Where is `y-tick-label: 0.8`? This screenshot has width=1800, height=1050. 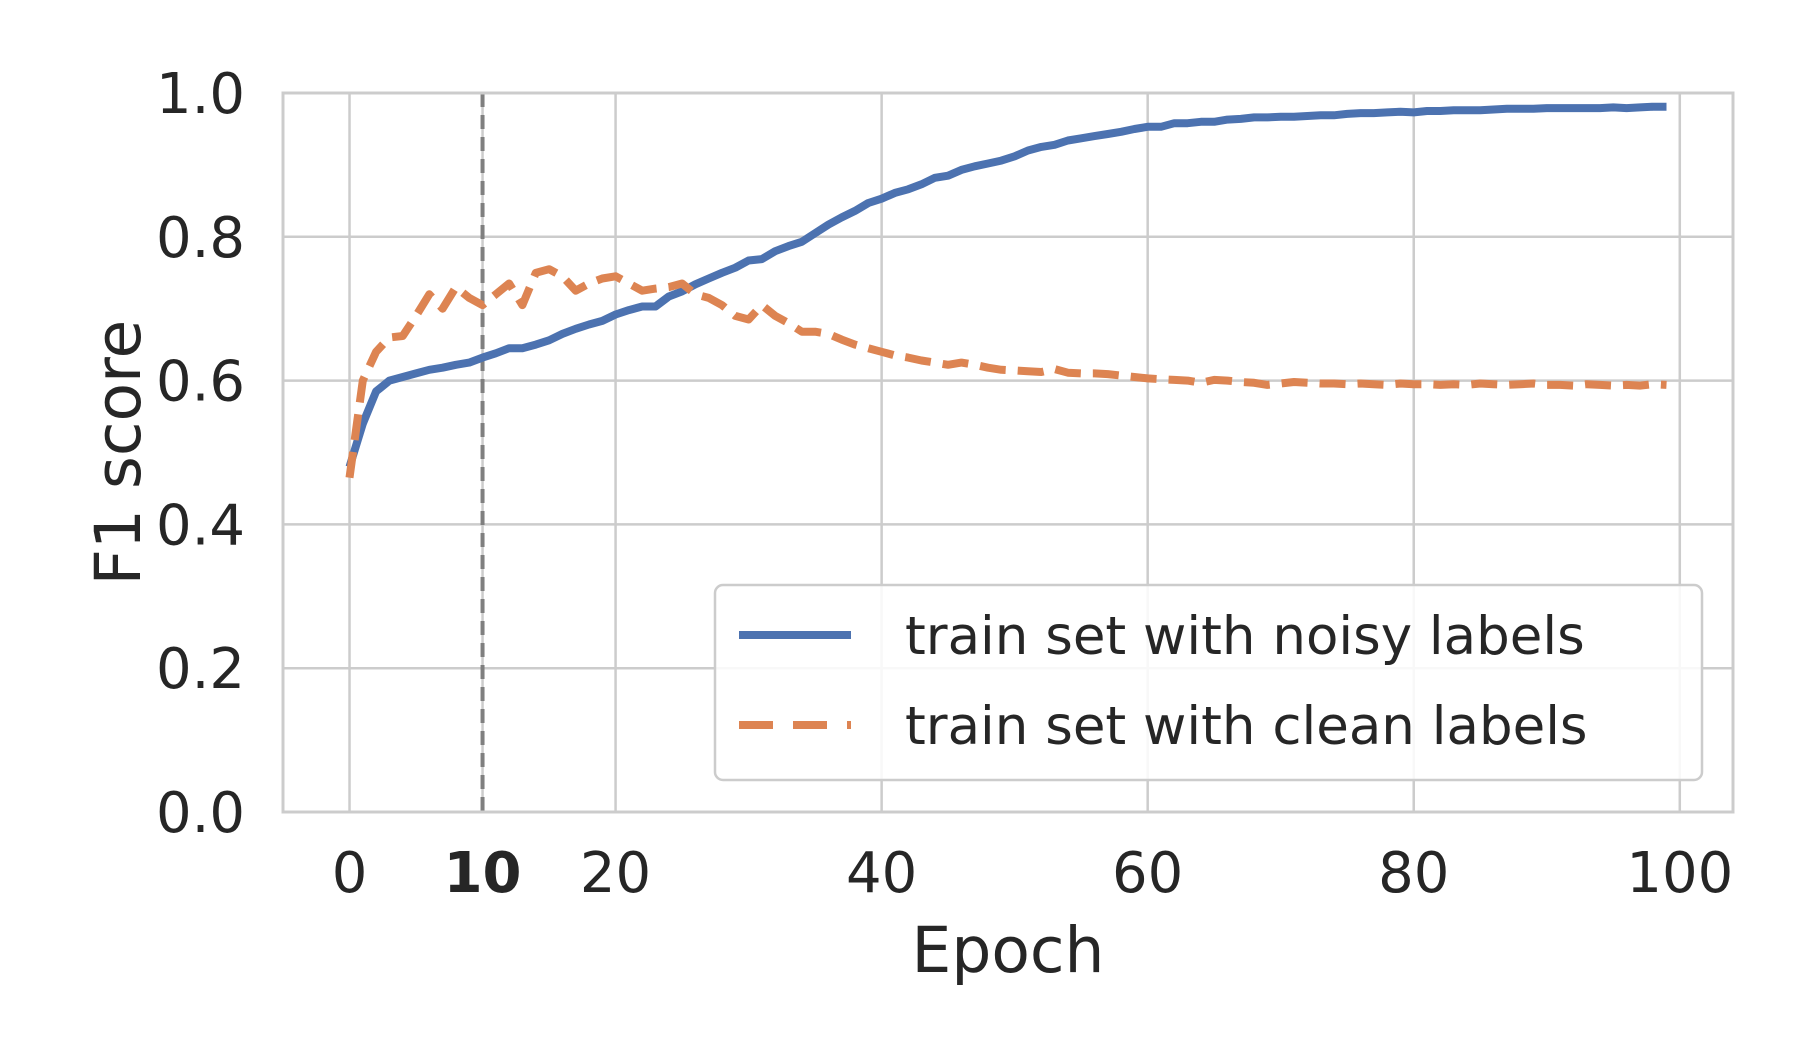
y-tick-label: 0.8 is located at coordinates (200, 238).